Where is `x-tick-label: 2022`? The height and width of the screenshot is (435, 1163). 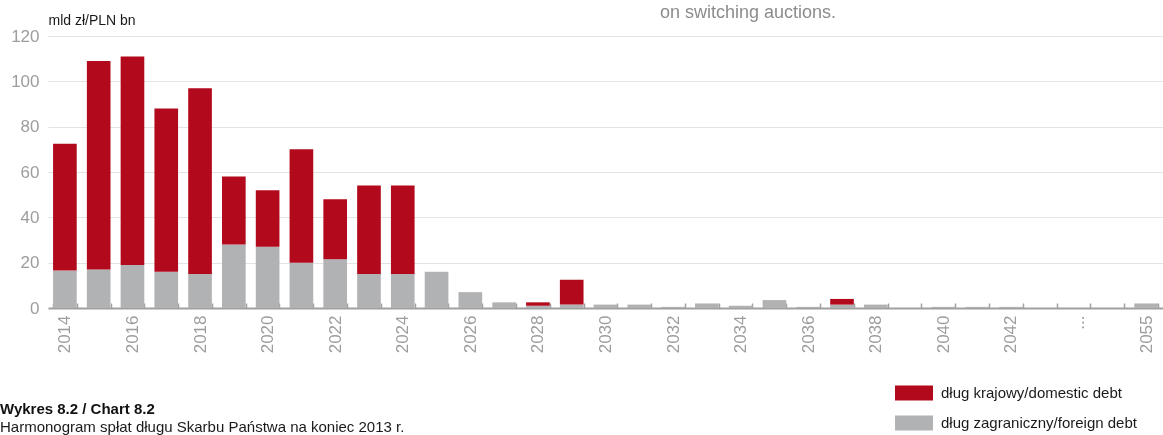 x-tick-label: 2022 is located at coordinates (335, 334).